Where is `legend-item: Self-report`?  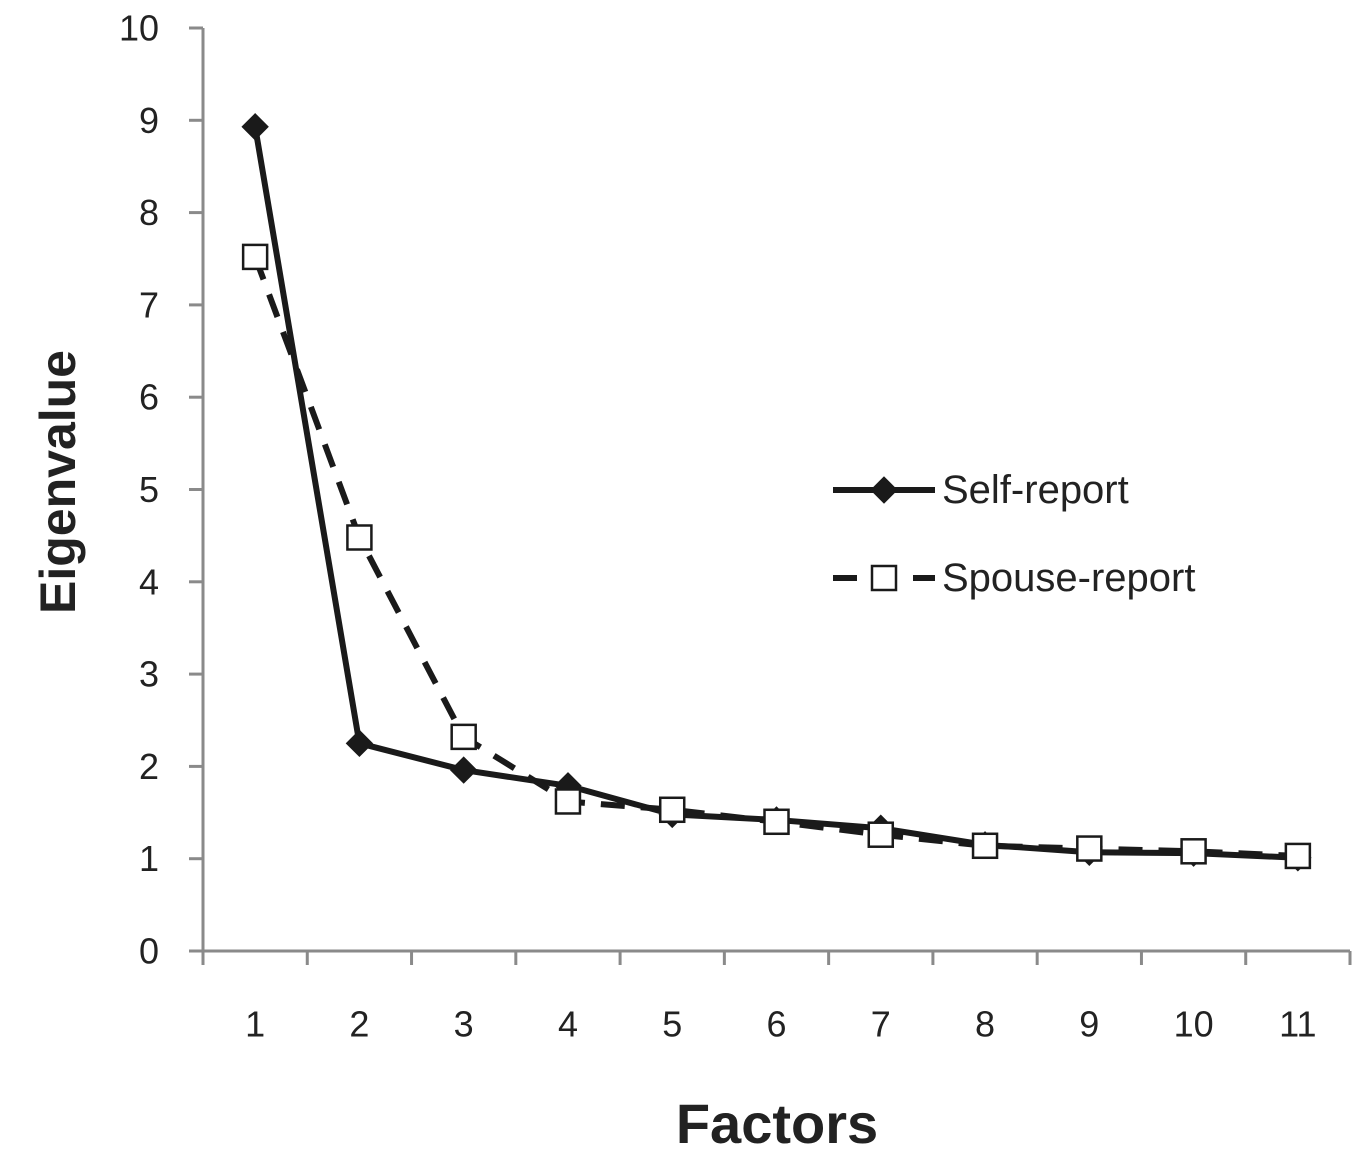
legend-item: Self-report is located at coordinates (981, 490).